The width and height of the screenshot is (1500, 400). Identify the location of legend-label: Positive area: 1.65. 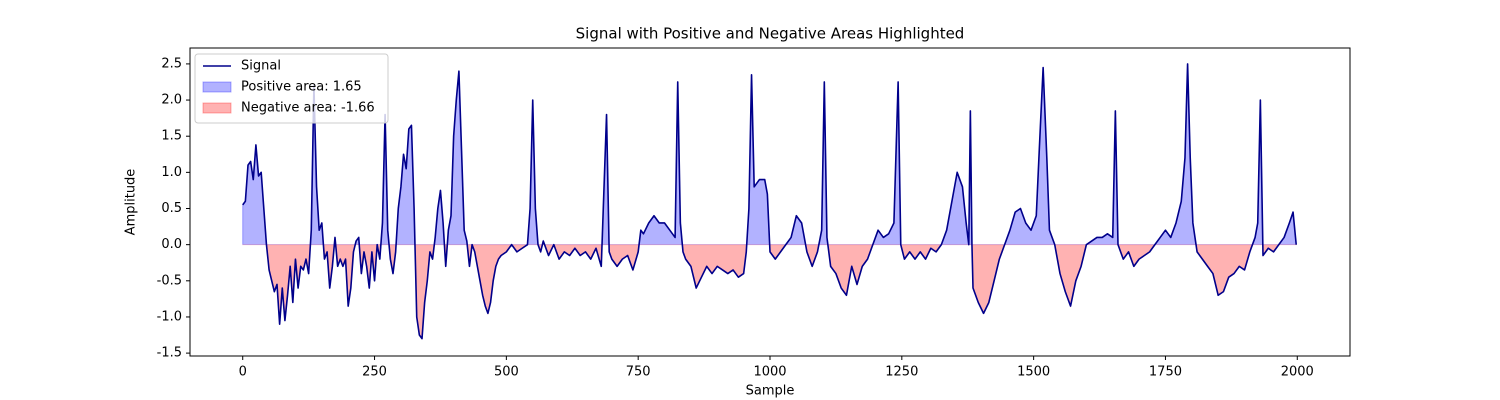
(301, 87).